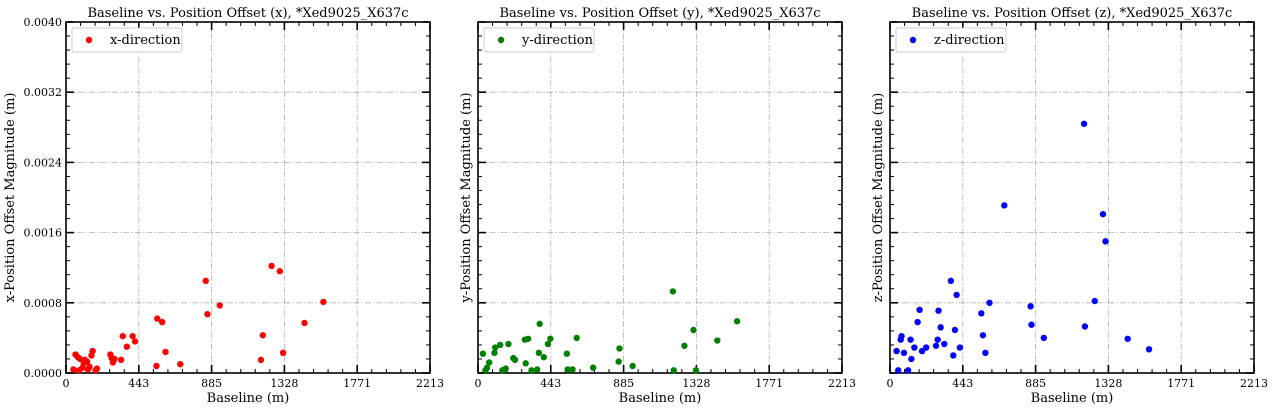  What do you see at coordinates (43, 22) in the screenshot?
I see `y-tick-label: 0.0040` at bounding box center [43, 22].